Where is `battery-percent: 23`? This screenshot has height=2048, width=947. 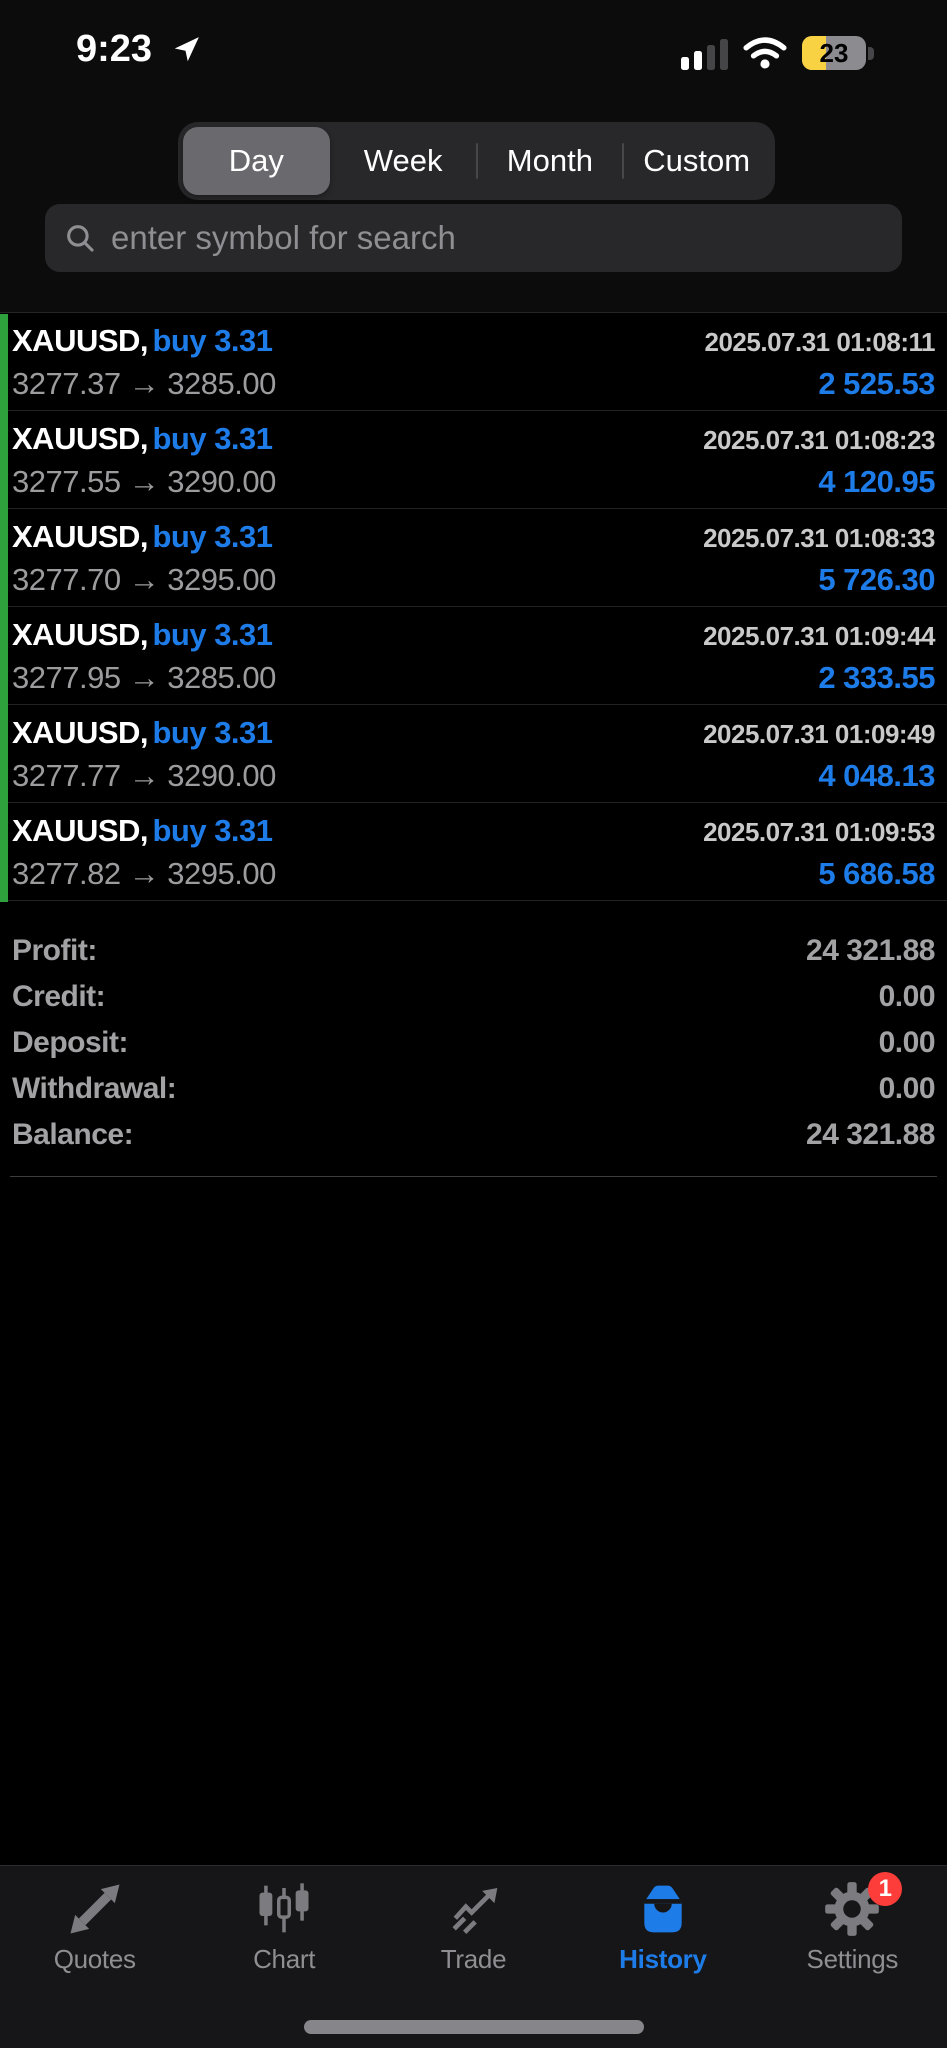
battery-percent: 23 is located at coordinates (834, 52).